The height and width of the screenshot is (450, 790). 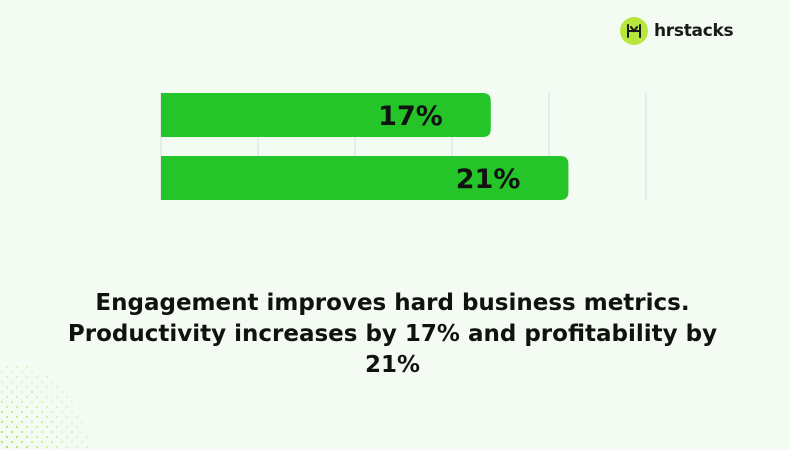 What do you see at coordinates (488, 179) in the screenshot?
I see `bar-data-label-1: 21%` at bounding box center [488, 179].